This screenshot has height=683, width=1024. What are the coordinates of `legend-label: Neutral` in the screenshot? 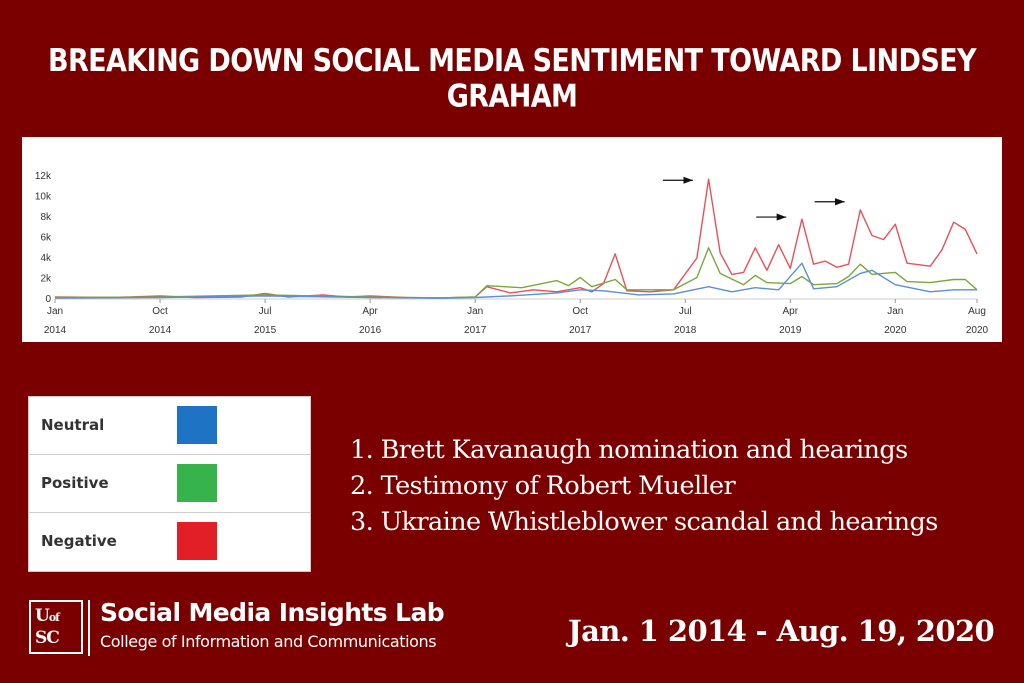 It's located at (73, 425).